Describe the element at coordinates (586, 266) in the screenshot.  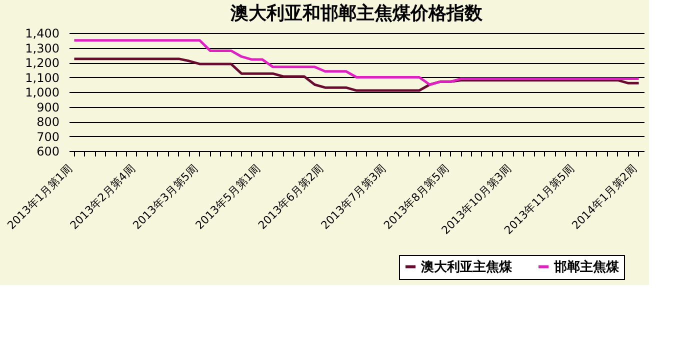
I see `legend-label: 邯郸主焦煤` at that location.